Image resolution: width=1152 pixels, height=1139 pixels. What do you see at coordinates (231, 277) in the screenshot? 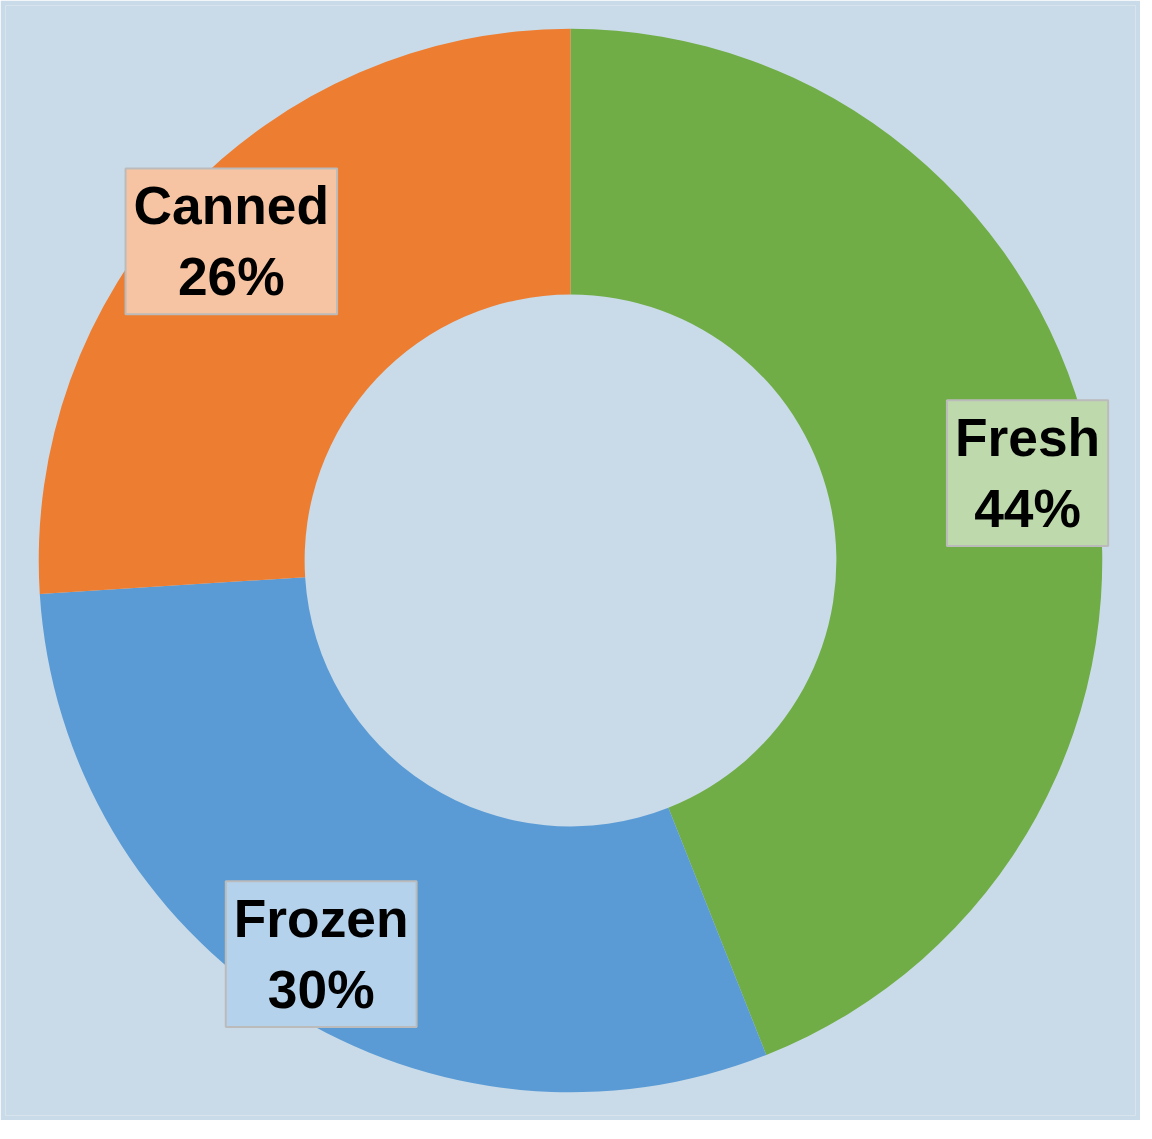
I see `data-label: 26%` at bounding box center [231, 277].